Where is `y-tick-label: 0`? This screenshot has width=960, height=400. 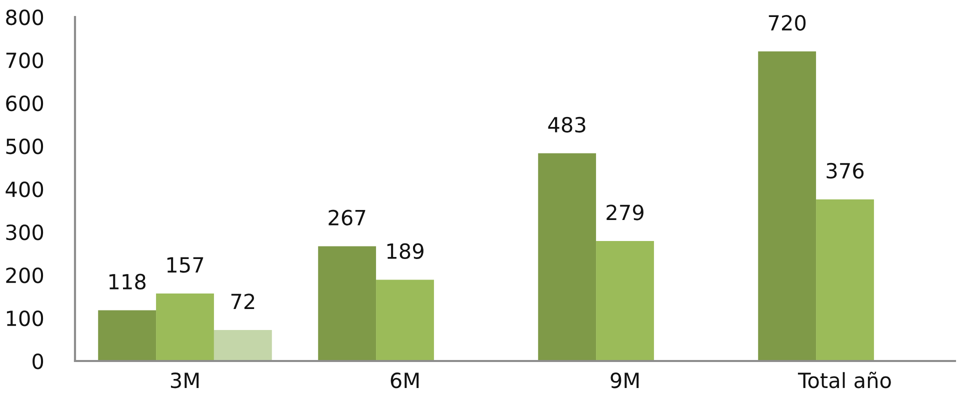 y-tick-label: 0 is located at coordinates (38, 361).